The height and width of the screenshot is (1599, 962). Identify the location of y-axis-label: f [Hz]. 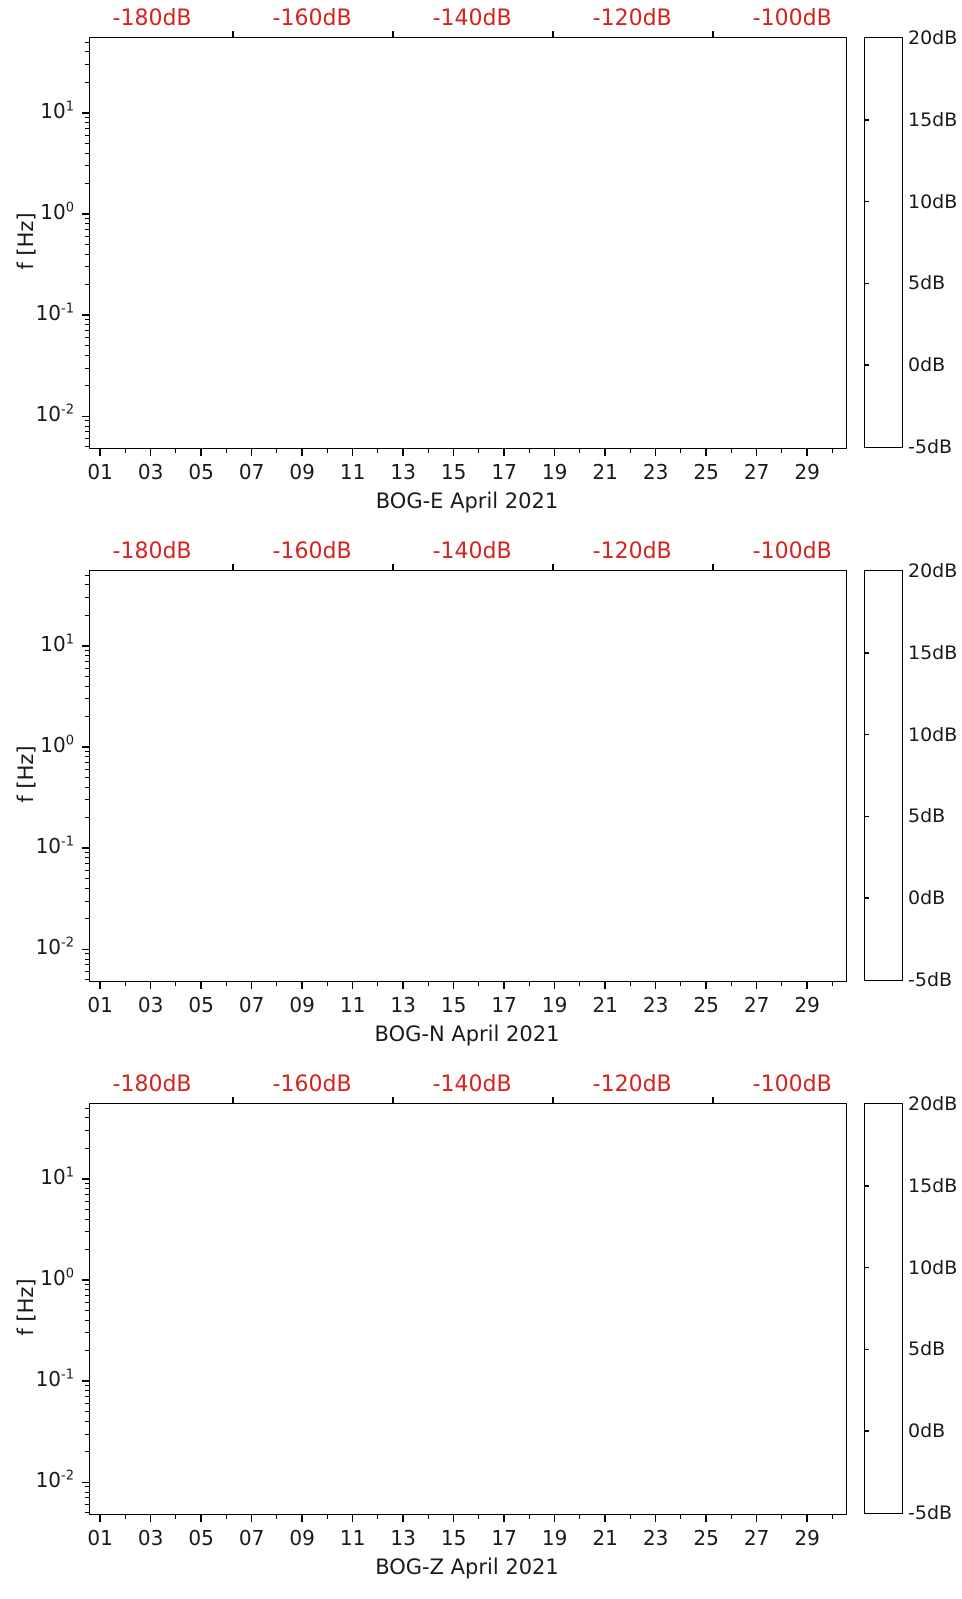
(26, 773).